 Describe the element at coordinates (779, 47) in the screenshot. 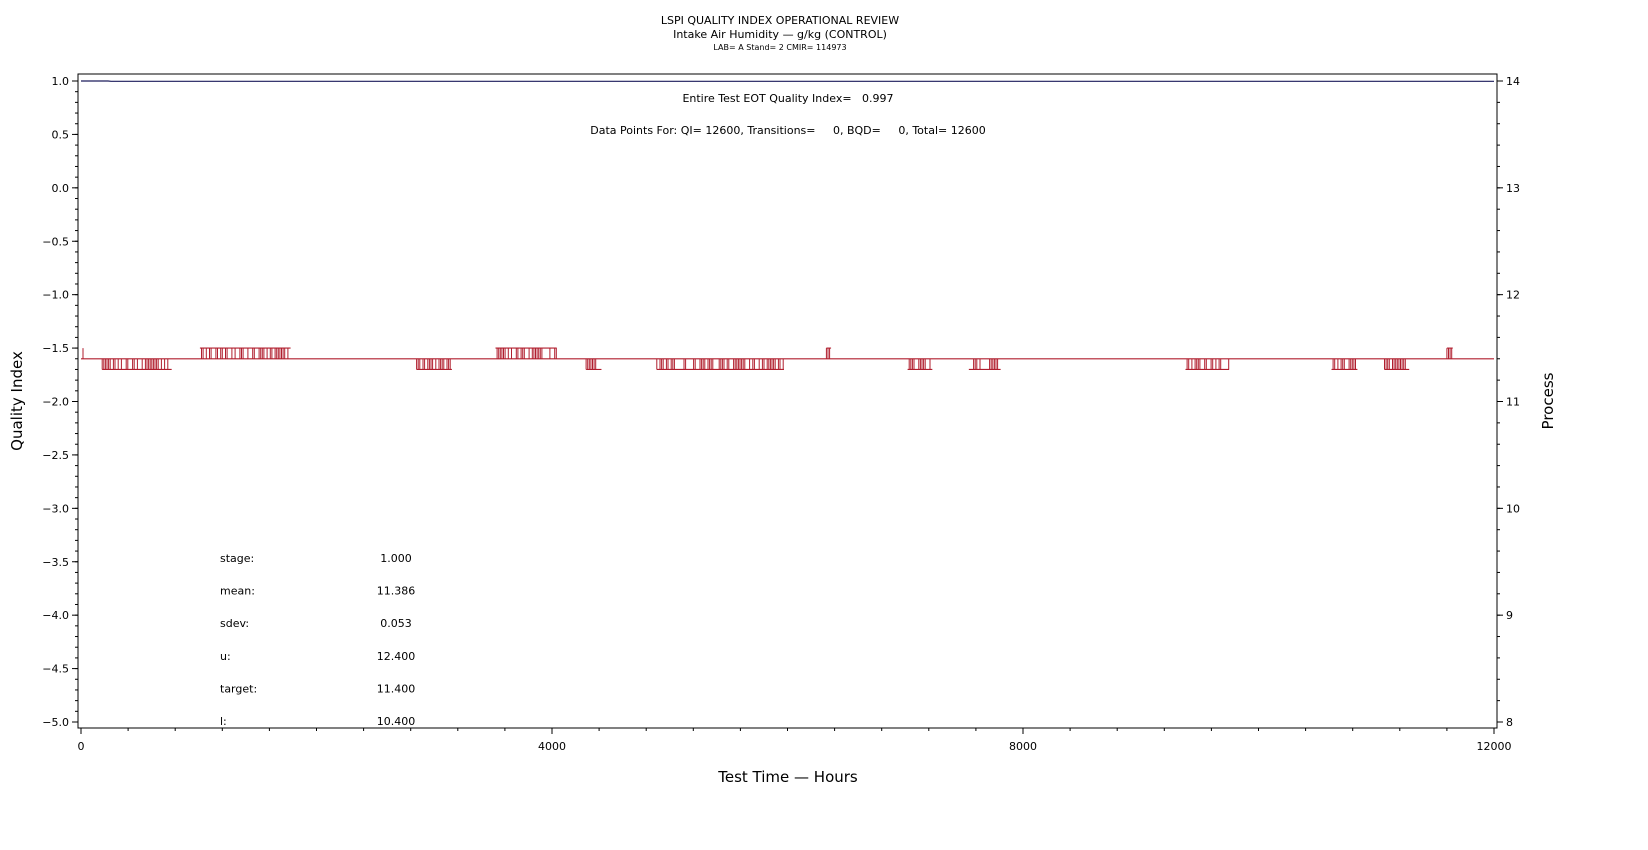

I see `chart-subtitle-2: LAB= A Stand= 2 CMIR= 114973` at that location.